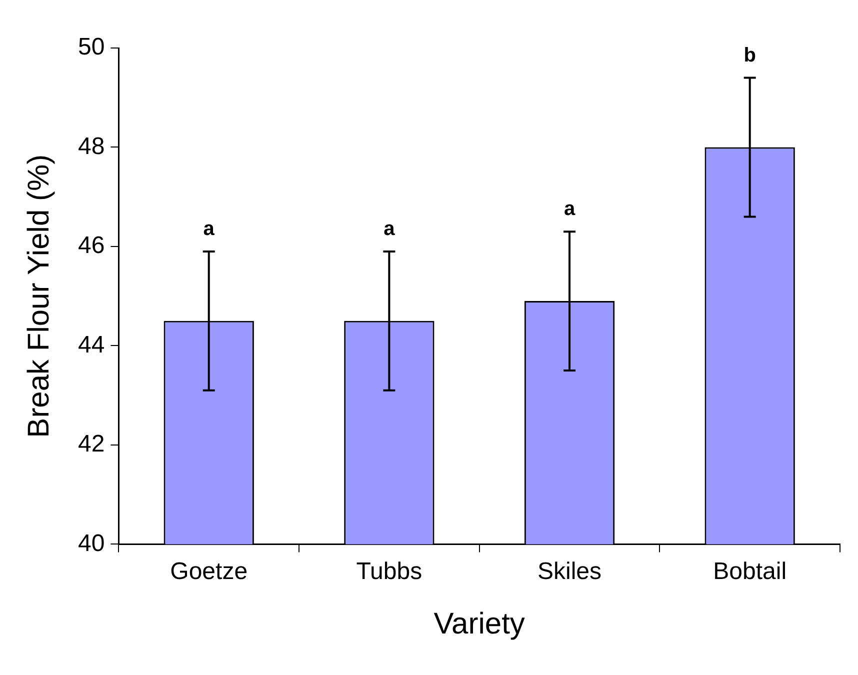 Image resolution: width=858 pixels, height=675 pixels. I want to click on y-tick-label: 48, so click(91, 146).